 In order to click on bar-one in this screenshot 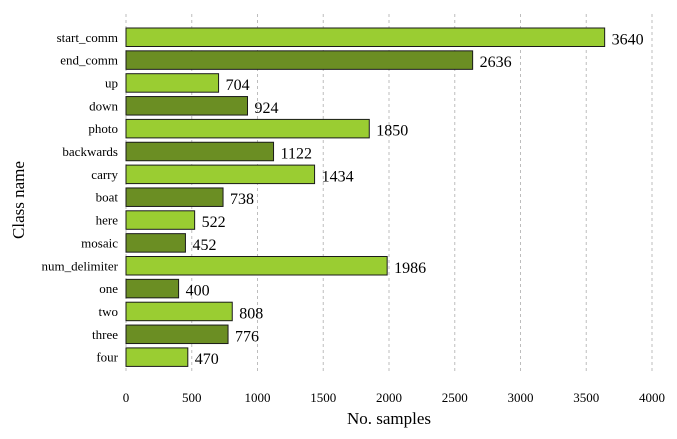, I will do `click(152, 288)`.